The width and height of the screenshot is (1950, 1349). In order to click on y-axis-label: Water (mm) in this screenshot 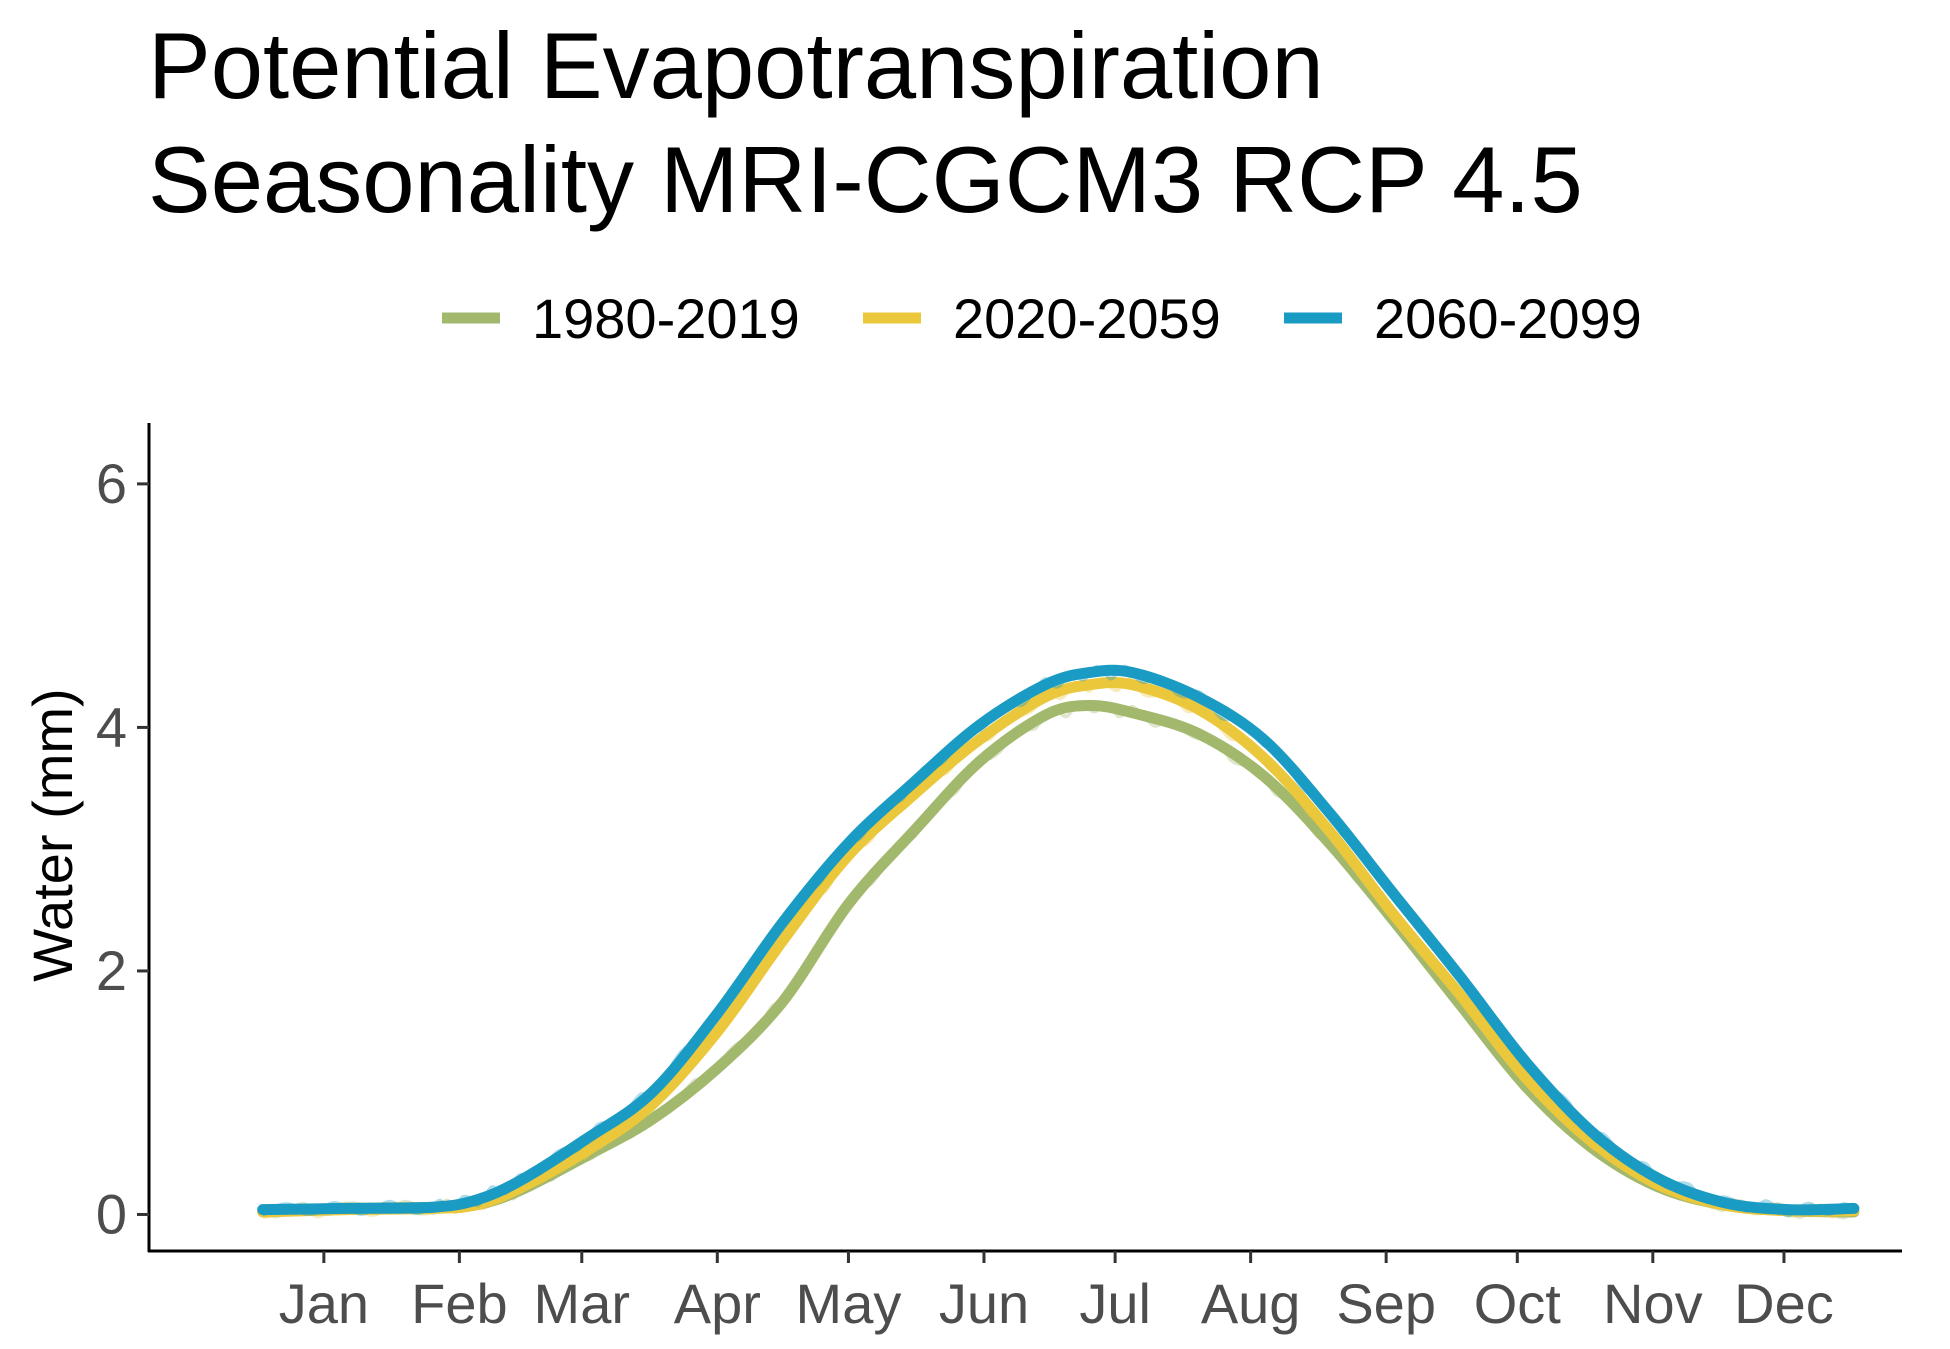, I will do `click(52, 834)`.